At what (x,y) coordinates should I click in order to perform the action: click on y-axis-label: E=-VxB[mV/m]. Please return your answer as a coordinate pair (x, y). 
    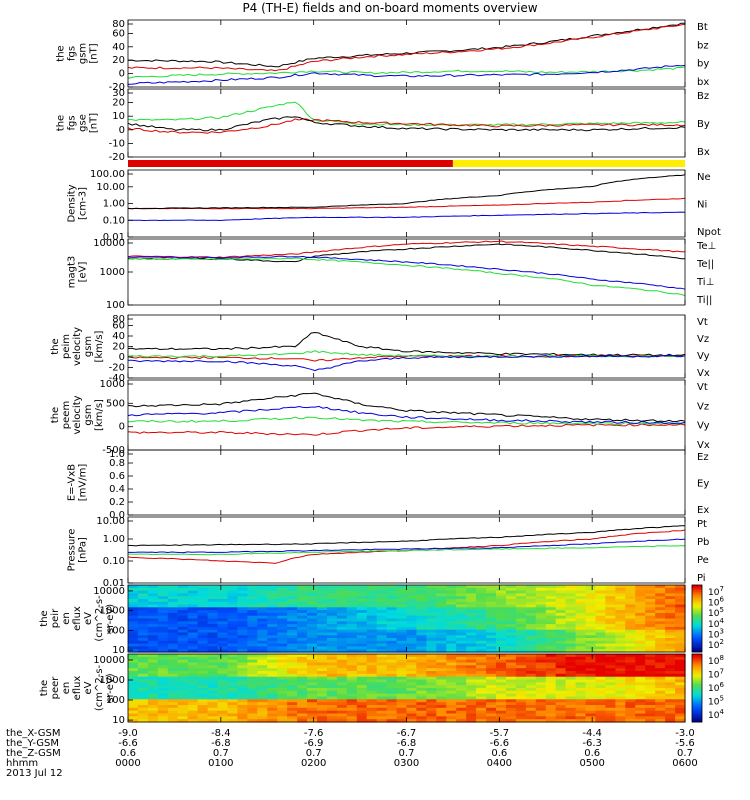
    Looking at the image, I should click on (78, 483).